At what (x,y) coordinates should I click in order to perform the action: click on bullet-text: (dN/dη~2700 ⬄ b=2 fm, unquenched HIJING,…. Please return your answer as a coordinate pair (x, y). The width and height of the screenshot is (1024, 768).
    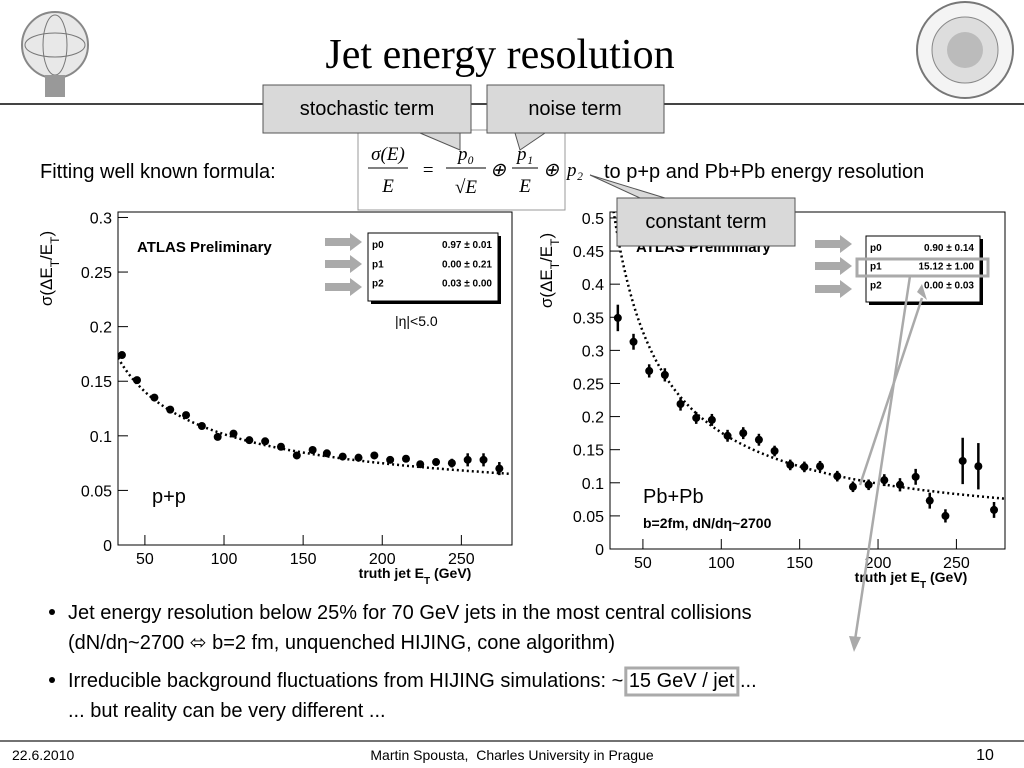
    Looking at the image, I should click on (341, 643).